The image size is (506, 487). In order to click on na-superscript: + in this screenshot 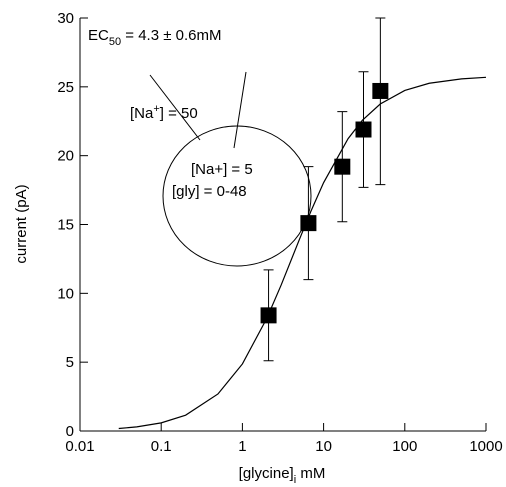, I will do `click(156, 109)`.